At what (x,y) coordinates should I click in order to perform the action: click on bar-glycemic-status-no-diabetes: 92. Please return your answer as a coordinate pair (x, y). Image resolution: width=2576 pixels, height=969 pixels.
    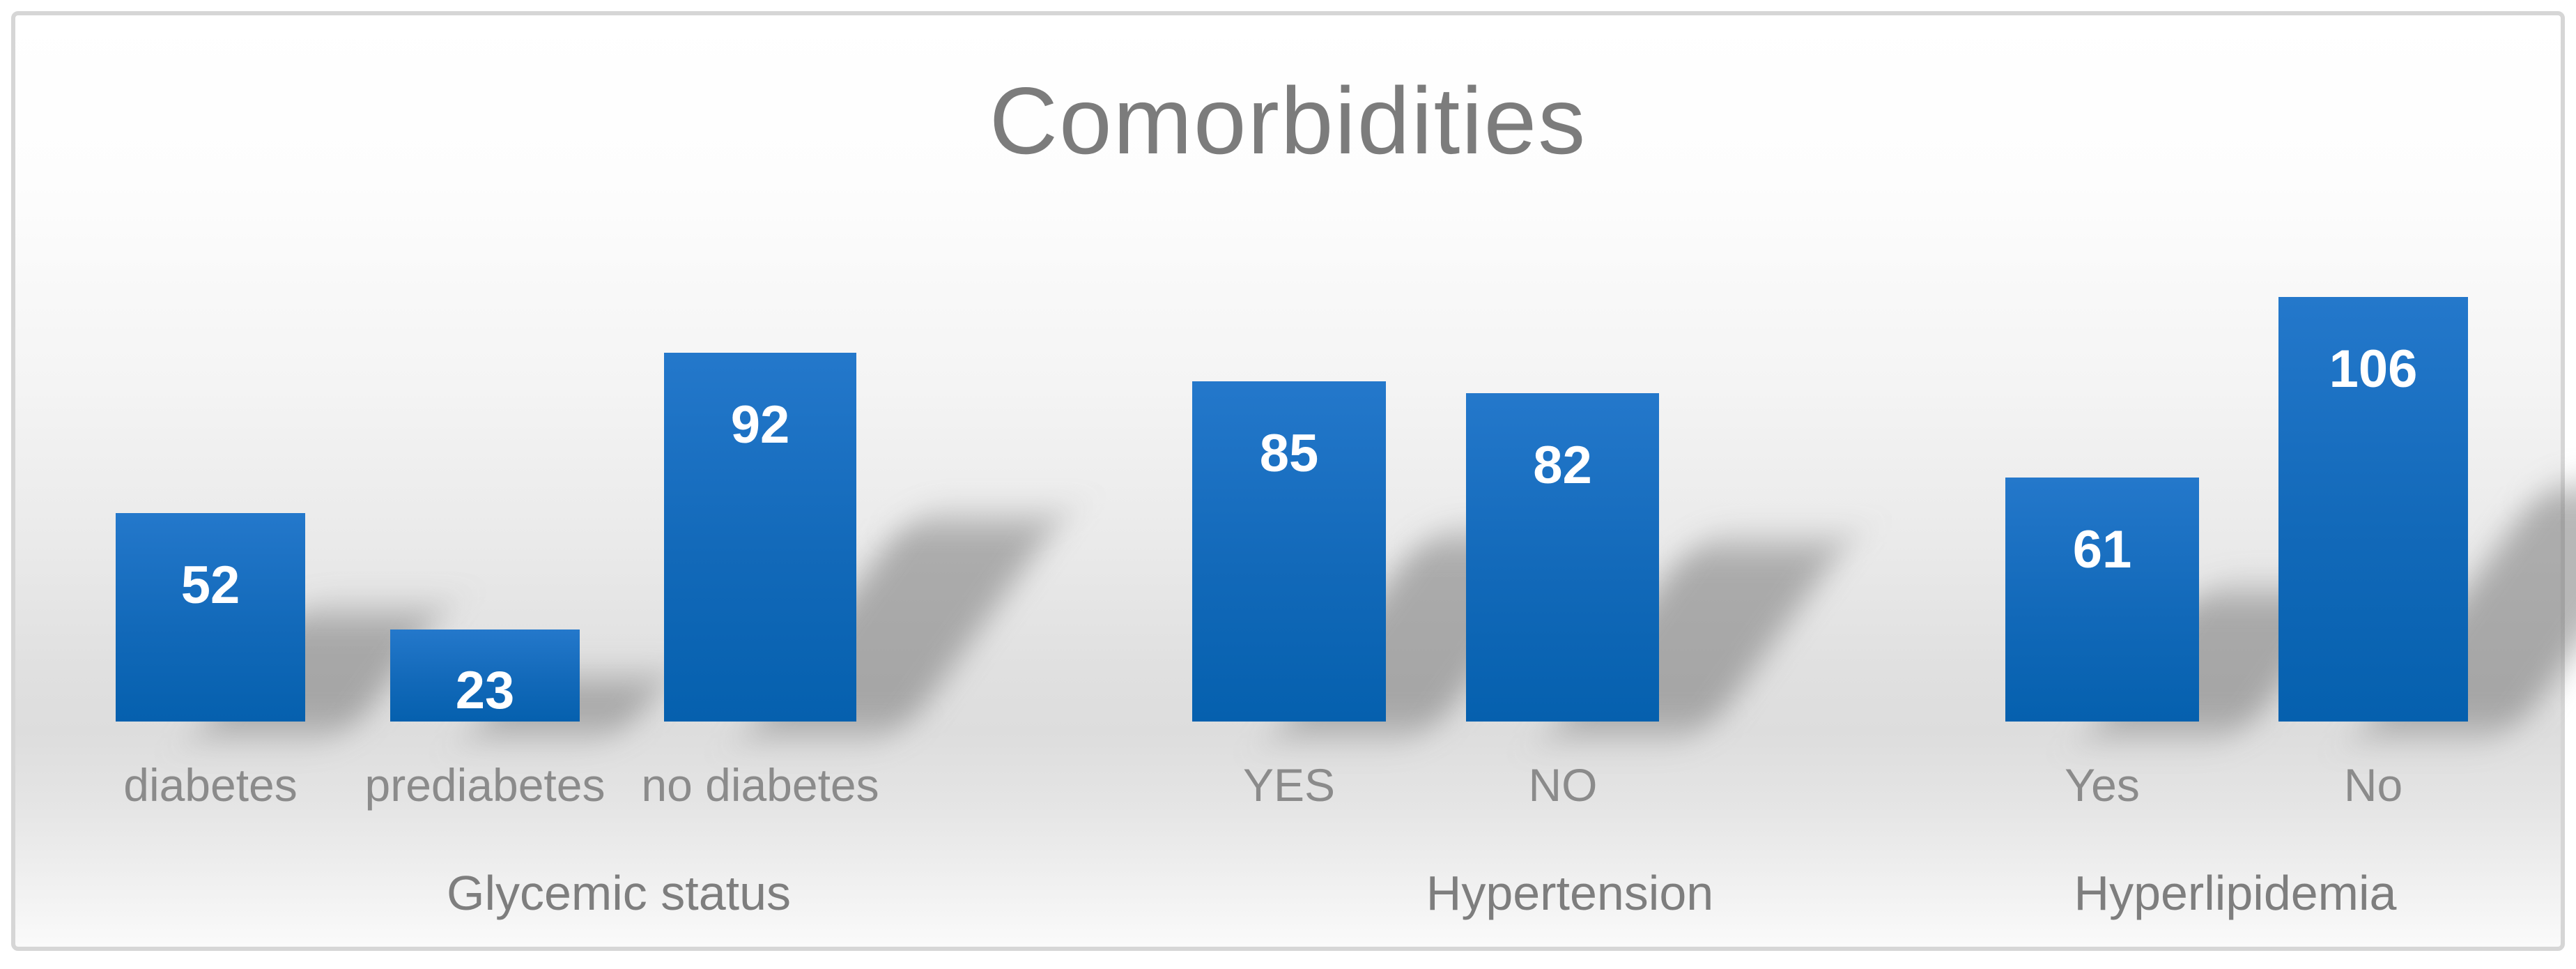
    Looking at the image, I should click on (760, 537).